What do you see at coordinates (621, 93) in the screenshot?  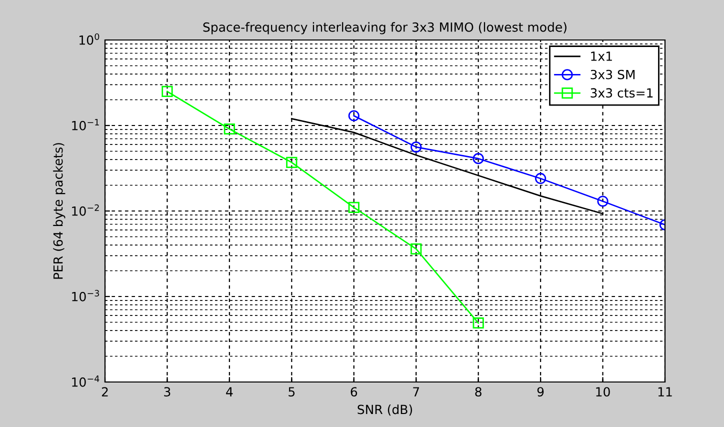 I see `legend-label: 3x3 cts=1` at bounding box center [621, 93].